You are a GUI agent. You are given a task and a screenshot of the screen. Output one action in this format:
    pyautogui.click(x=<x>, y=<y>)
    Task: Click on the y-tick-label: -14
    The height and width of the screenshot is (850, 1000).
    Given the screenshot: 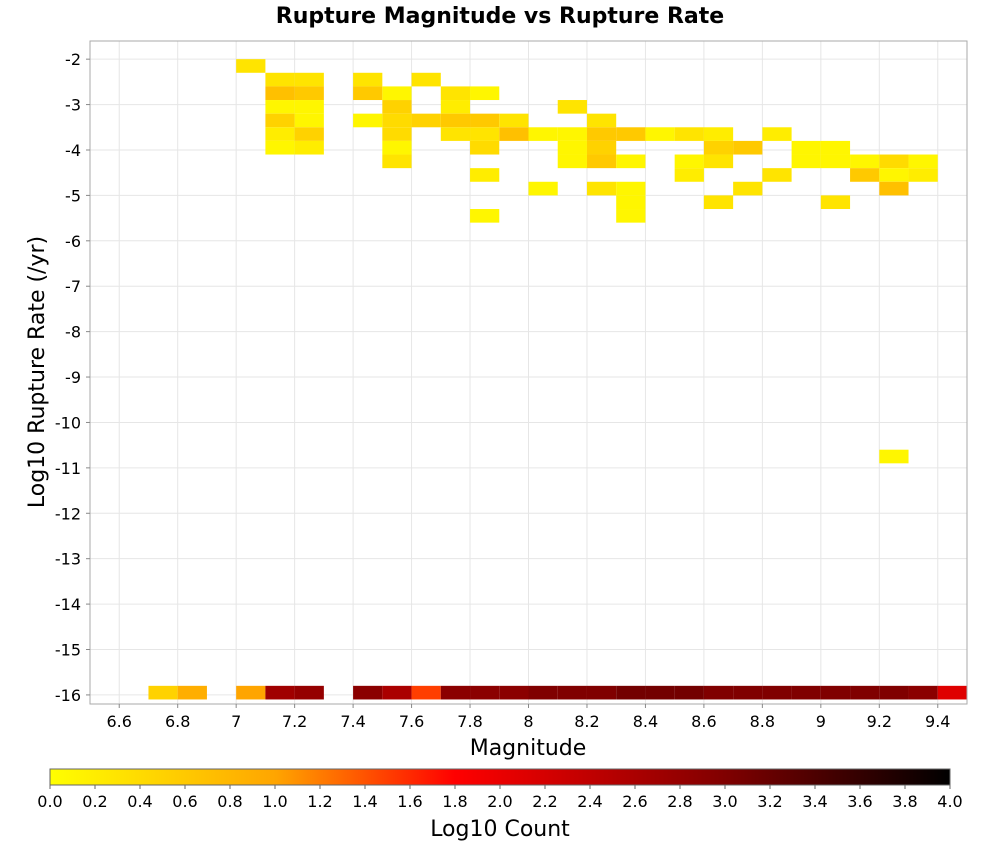 What is the action you would take?
    pyautogui.click(x=68, y=604)
    